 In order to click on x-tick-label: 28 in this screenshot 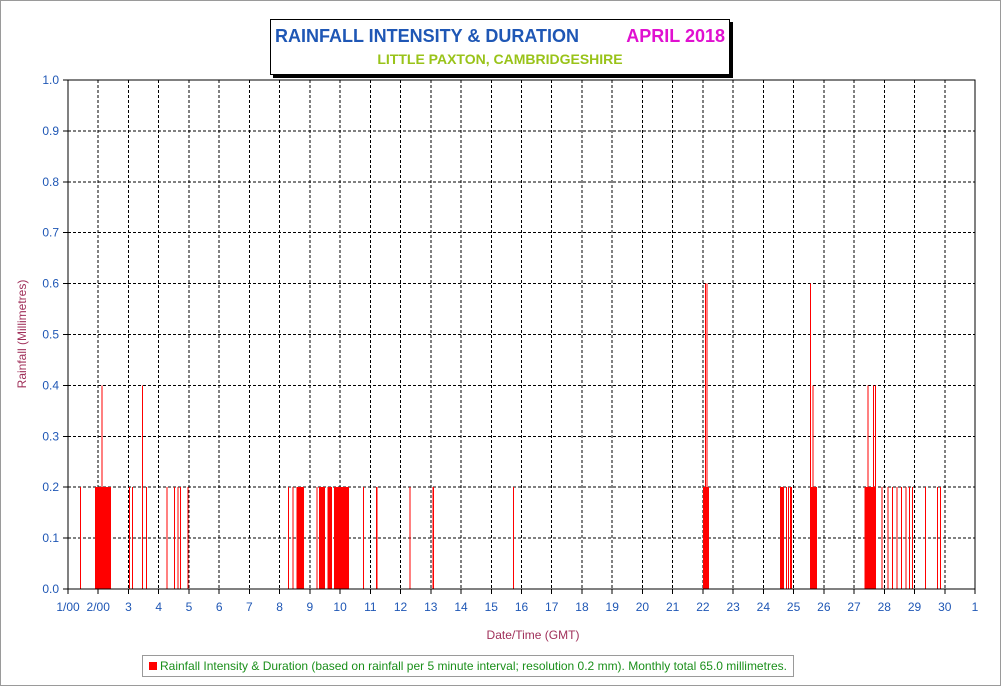, I will do `click(885, 607)`.